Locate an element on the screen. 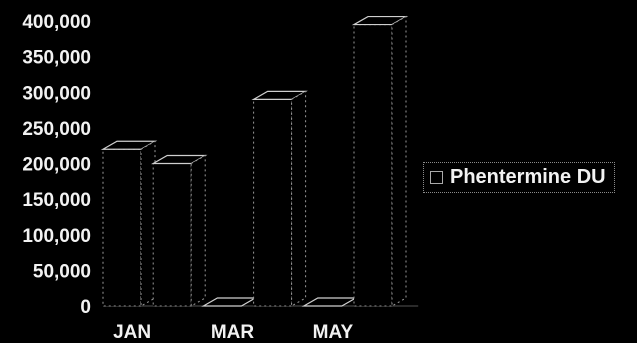 The width and height of the screenshot is (637, 343). y-tick-label: 200,000 is located at coordinates (56, 165).